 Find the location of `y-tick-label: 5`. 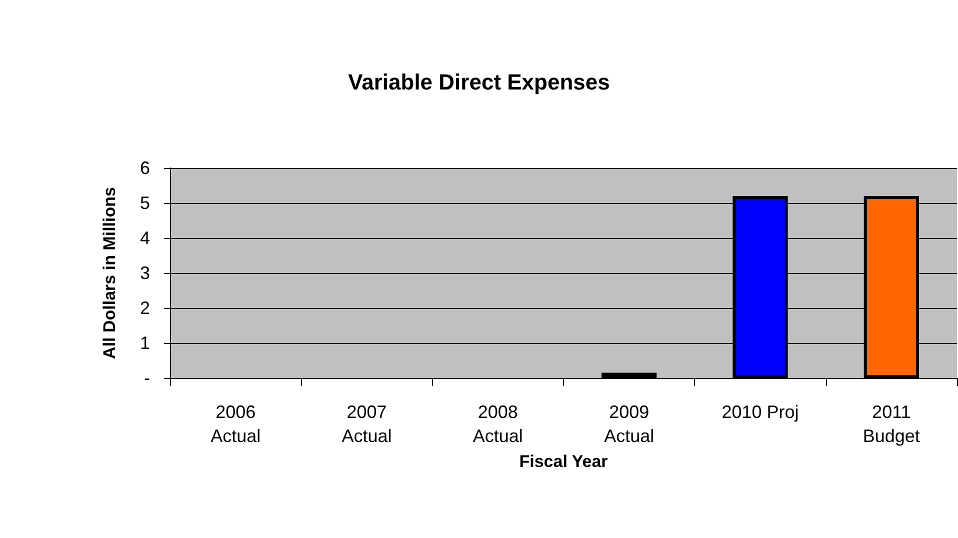

y-tick-label: 5 is located at coordinates (145, 203).